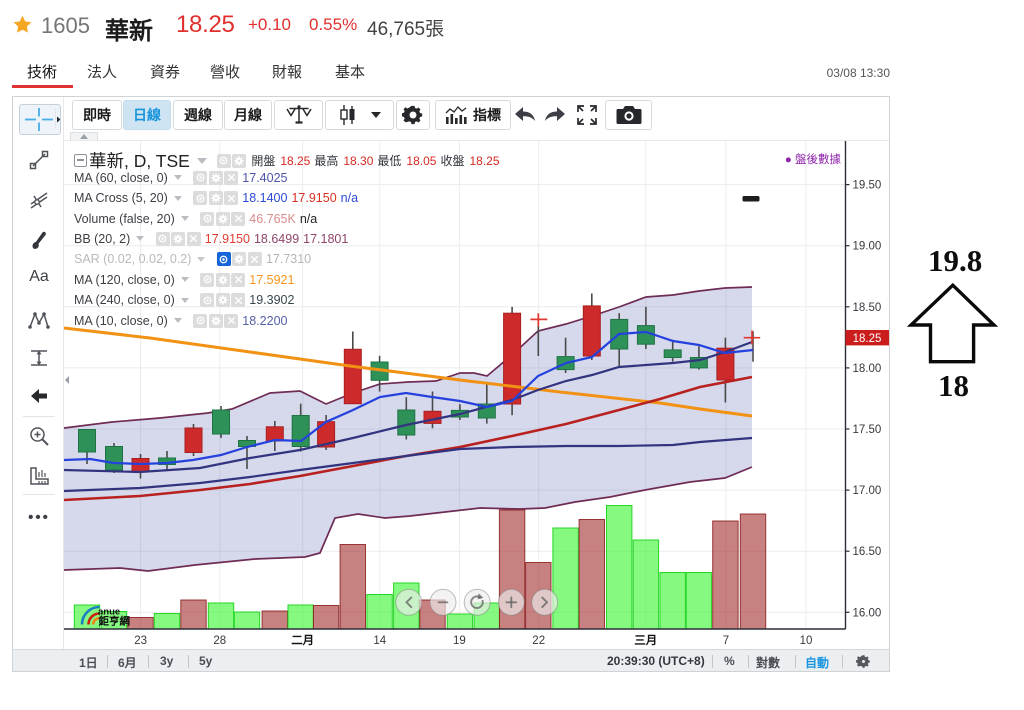  What do you see at coordinates (140, 641) in the screenshot?
I see `svg-text: 23` at bounding box center [140, 641].